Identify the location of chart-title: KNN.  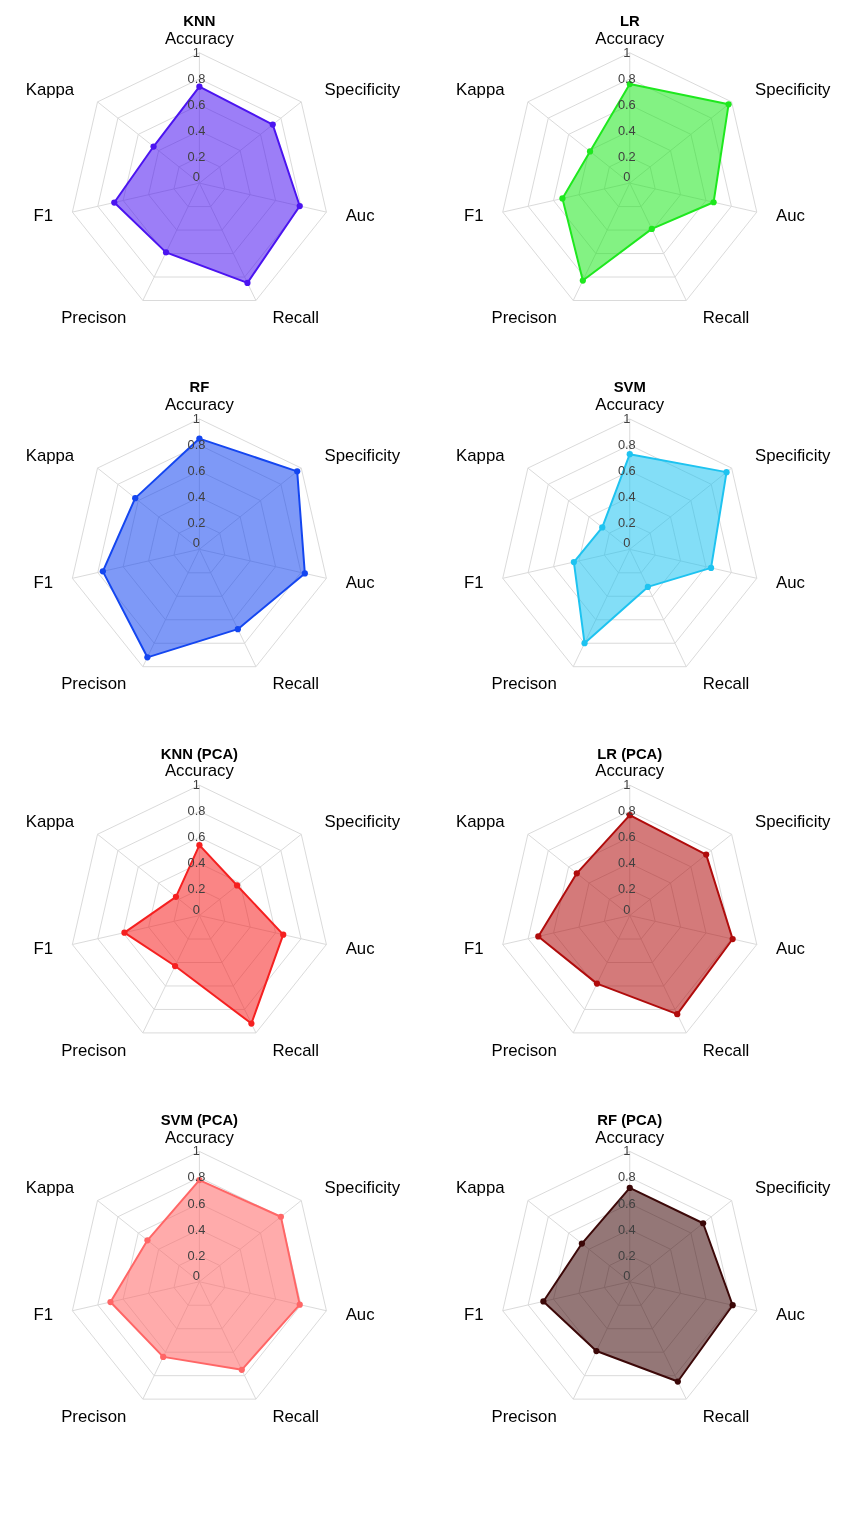
(199, 21).